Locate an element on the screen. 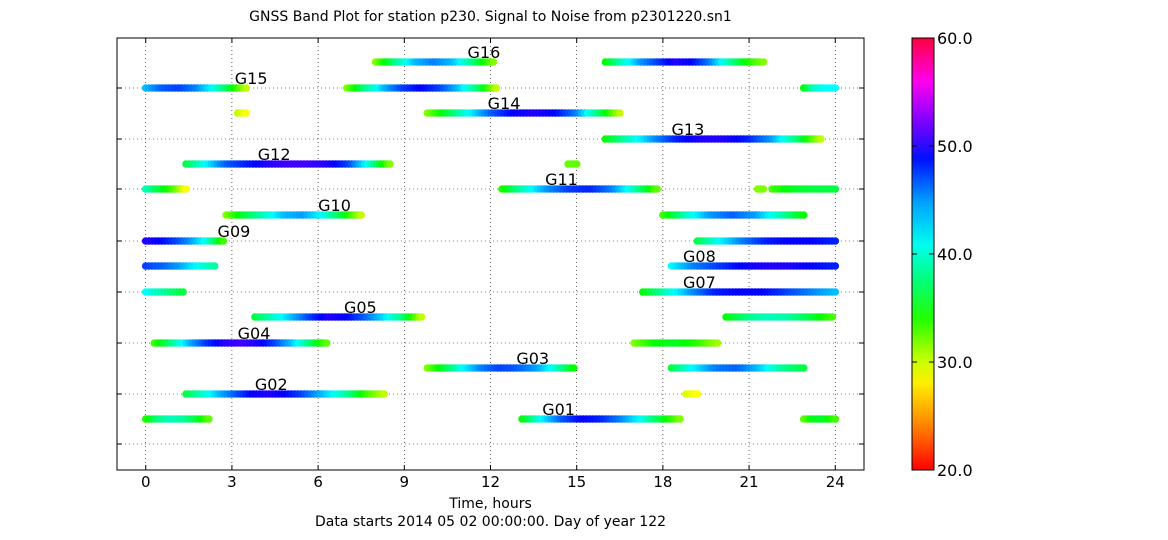  x-tick-label: 9 is located at coordinates (405, 482).